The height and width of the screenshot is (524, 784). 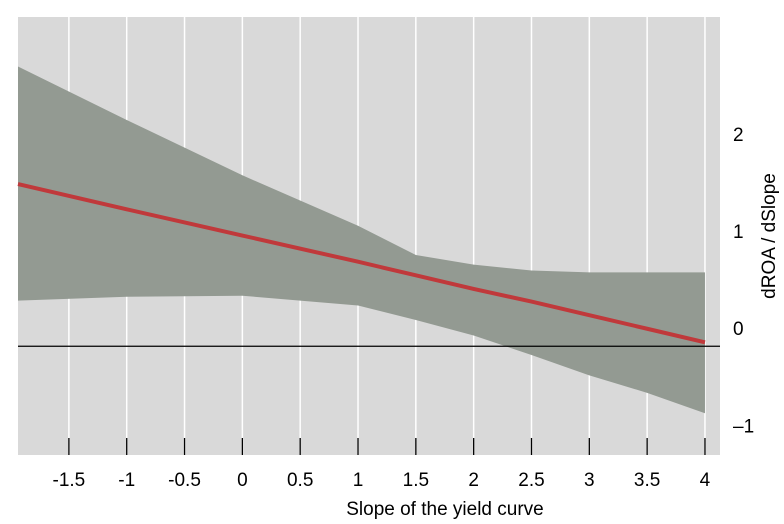 What do you see at coordinates (738, 232) in the screenshot?
I see `y-tick-label: 1` at bounding box center [738, 232].